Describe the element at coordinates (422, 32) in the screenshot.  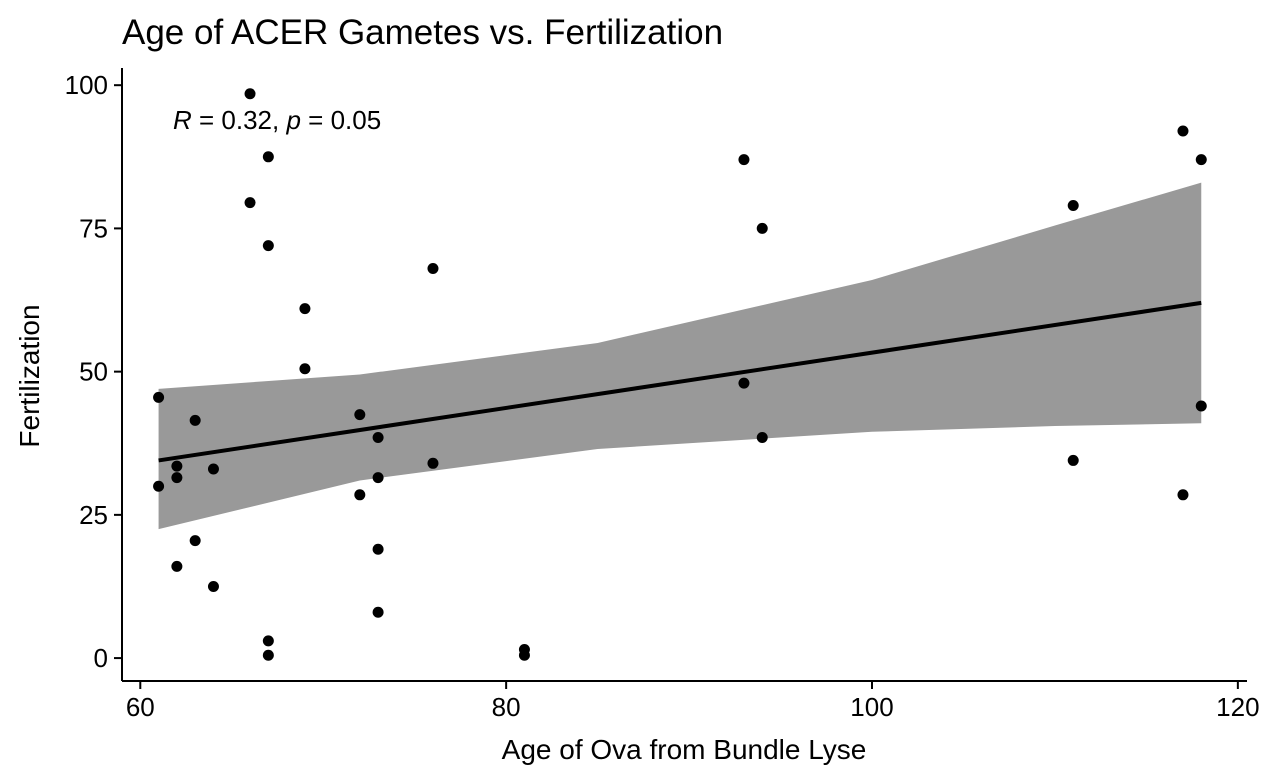
I see `chart-title: Age of ACER Gametes vs. Fertilization` at that location.